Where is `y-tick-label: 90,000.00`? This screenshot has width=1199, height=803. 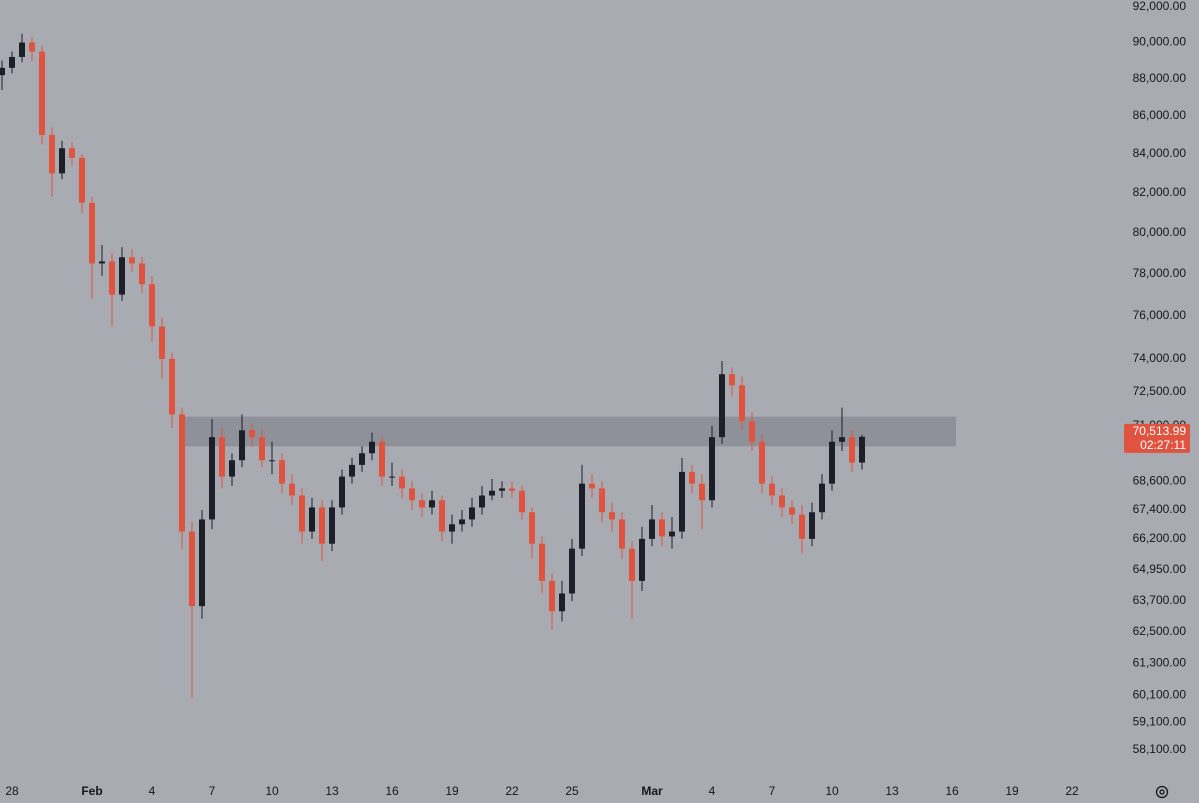 y-tick-label: 90,000.00 is located at coordinates (1160, 42).